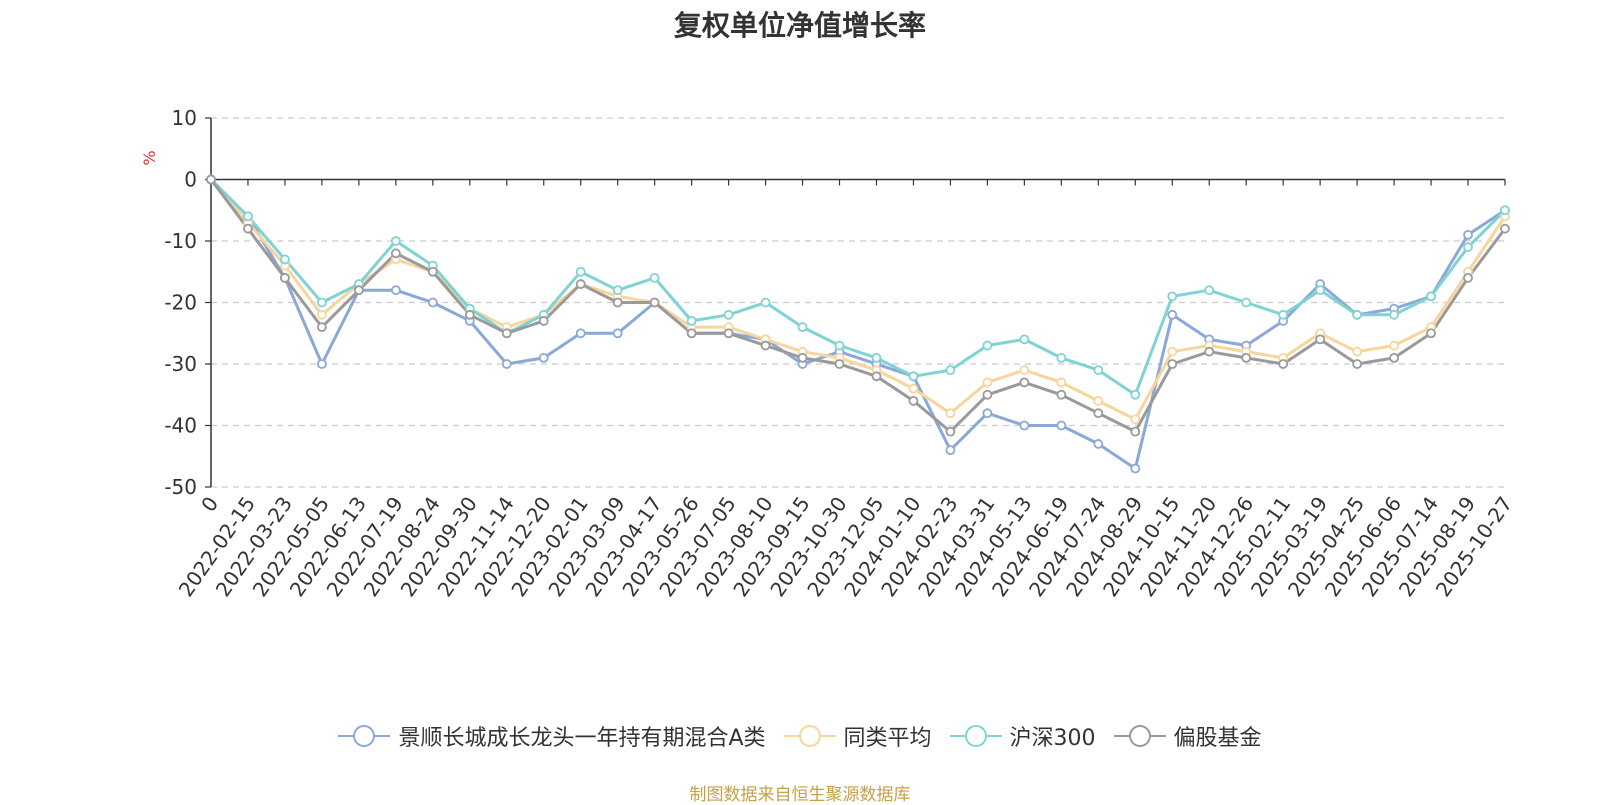 Image resolution: width=1600 pixels, height=805 pixels. Describe the element at coordinates (180, 364) in the screenshot. I see `y-tick-label-4: -30` at that location.